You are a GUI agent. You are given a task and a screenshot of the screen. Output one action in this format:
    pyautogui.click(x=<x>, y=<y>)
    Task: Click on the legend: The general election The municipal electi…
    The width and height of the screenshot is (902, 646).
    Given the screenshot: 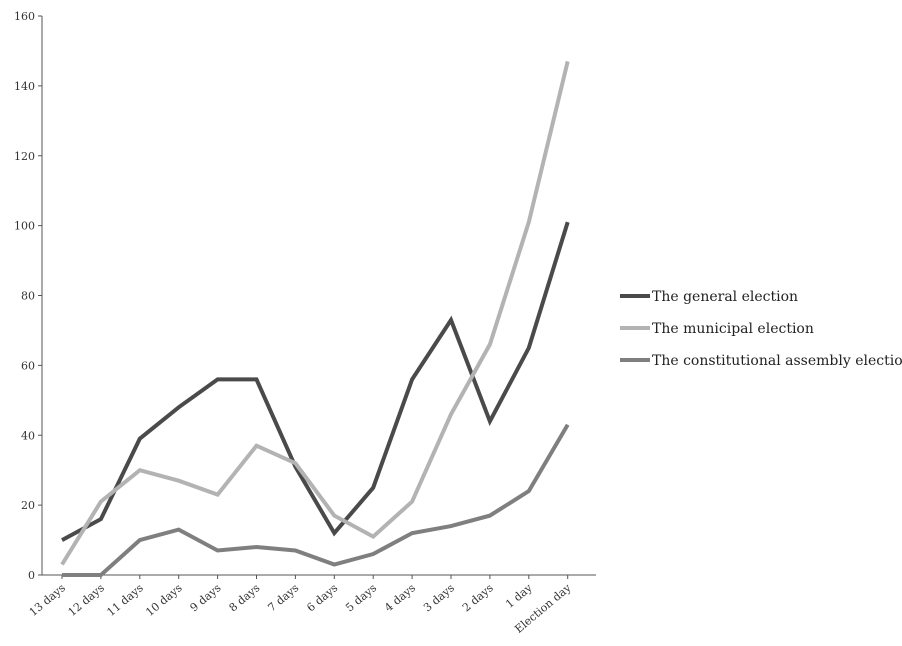 What is the action you would take?
    pyautogui.click(x=761, y=329)
    